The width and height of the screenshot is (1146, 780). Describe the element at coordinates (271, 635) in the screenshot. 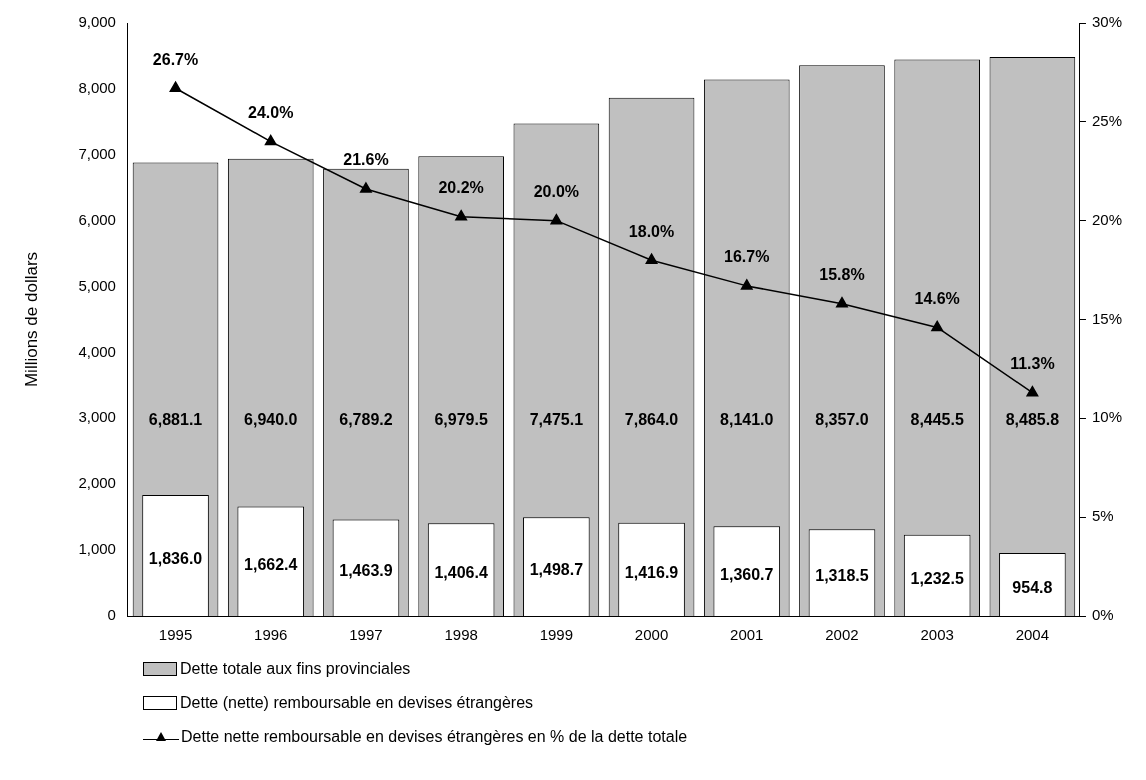

I see `x-tick-label: 1996` at that location.